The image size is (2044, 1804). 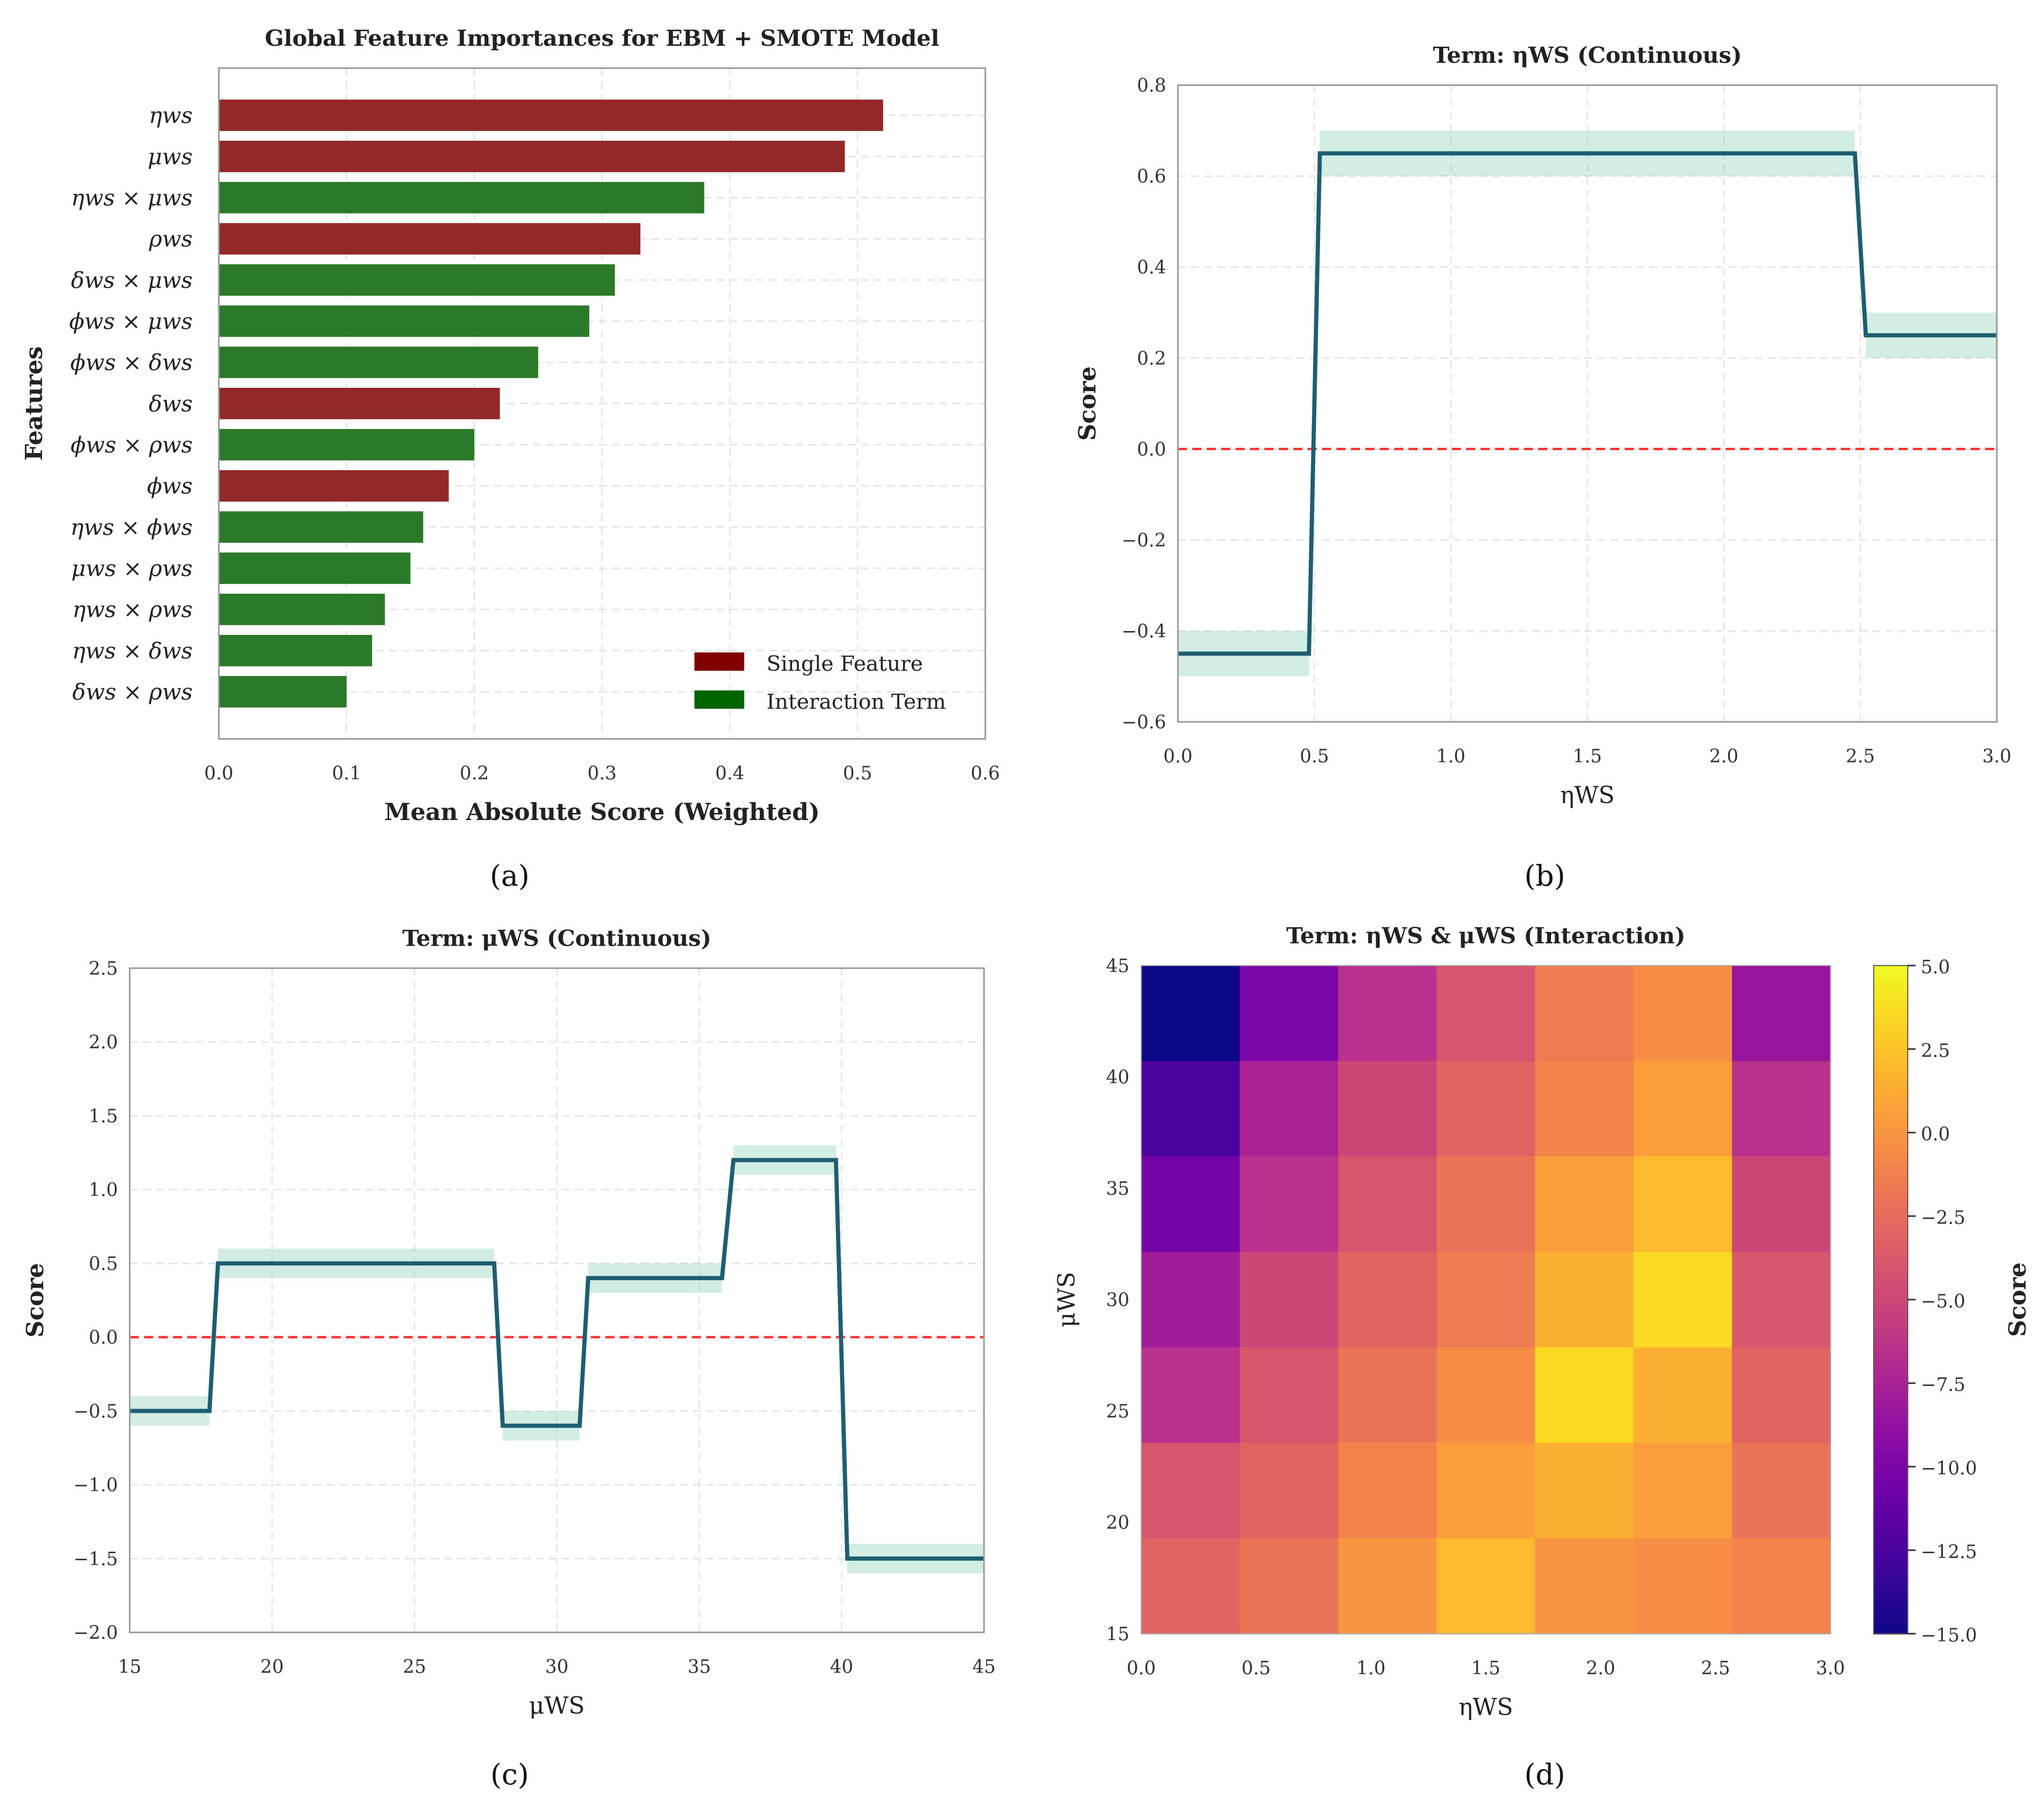 What do you see at coordinates (1486, 936) in the screenshot?
I see `chart-title: Term: ηWS & μWS (Interaction)` at bounding box center [1486, 936].